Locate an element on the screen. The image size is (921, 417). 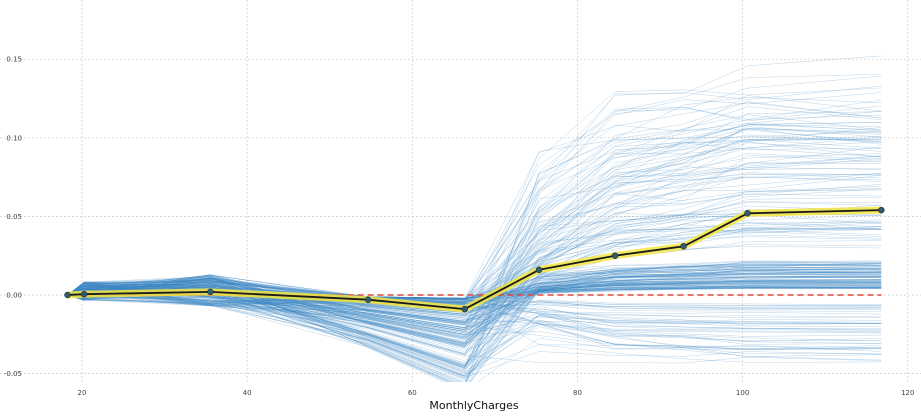
x-tick-label-3: 80 is located at coordinates (577, 393).